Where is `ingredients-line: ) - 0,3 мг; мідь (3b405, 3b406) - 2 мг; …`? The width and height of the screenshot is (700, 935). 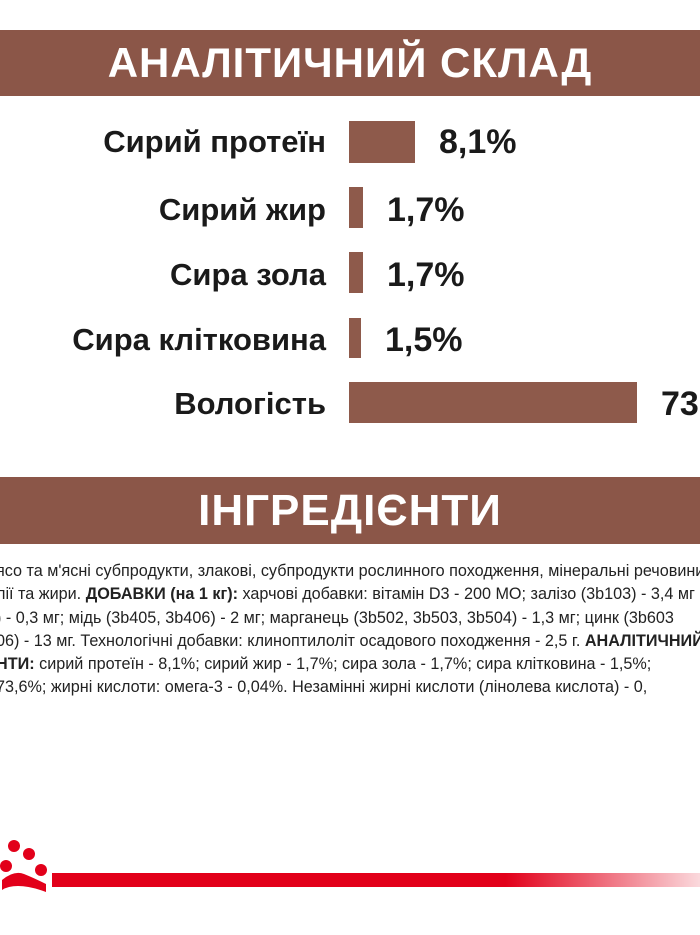 ingredients-line: ) - 0,3 мг; мідь (3b405, 3b406) - 2 мг; … is located at coordinates (350, 618).